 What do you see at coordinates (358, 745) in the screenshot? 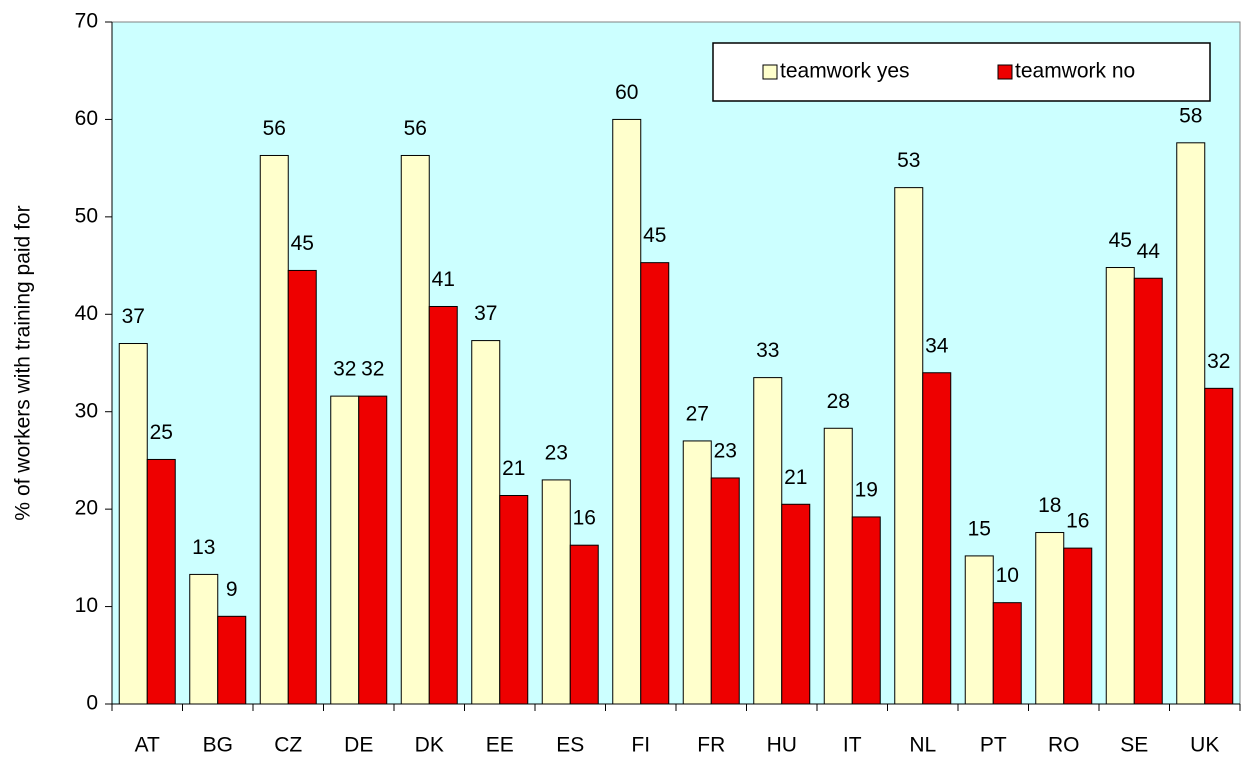
I see `x-tick-label: DE` at bounding box center [358, 745].